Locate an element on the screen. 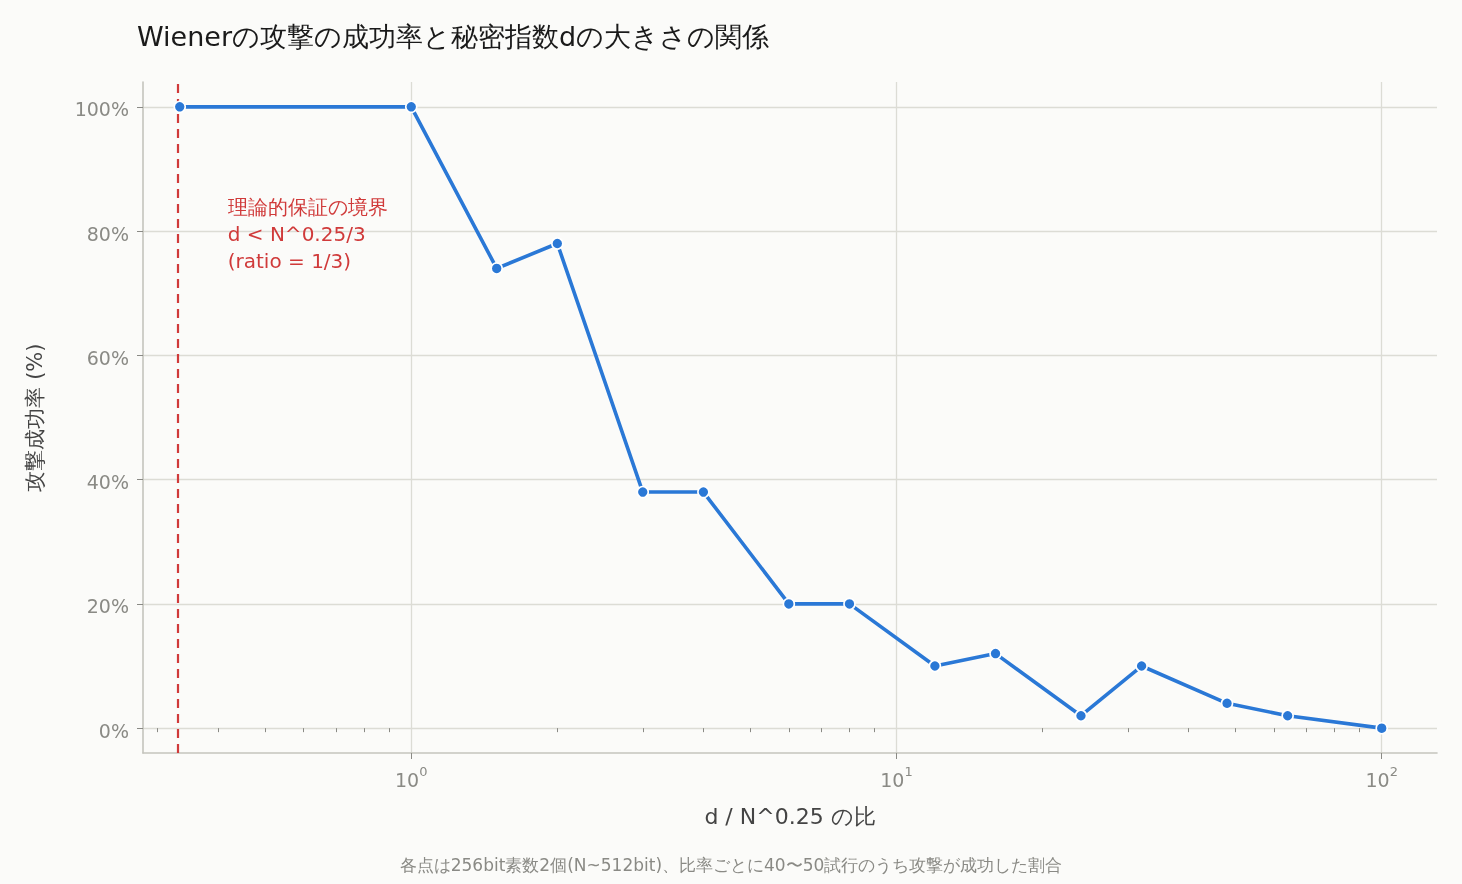 The width and height of the screenshot is (1462, 884). chart-title: Wienerの攻撃の成功率と秘密指数dの大きさの関係 is located at coordinates (453, 36).